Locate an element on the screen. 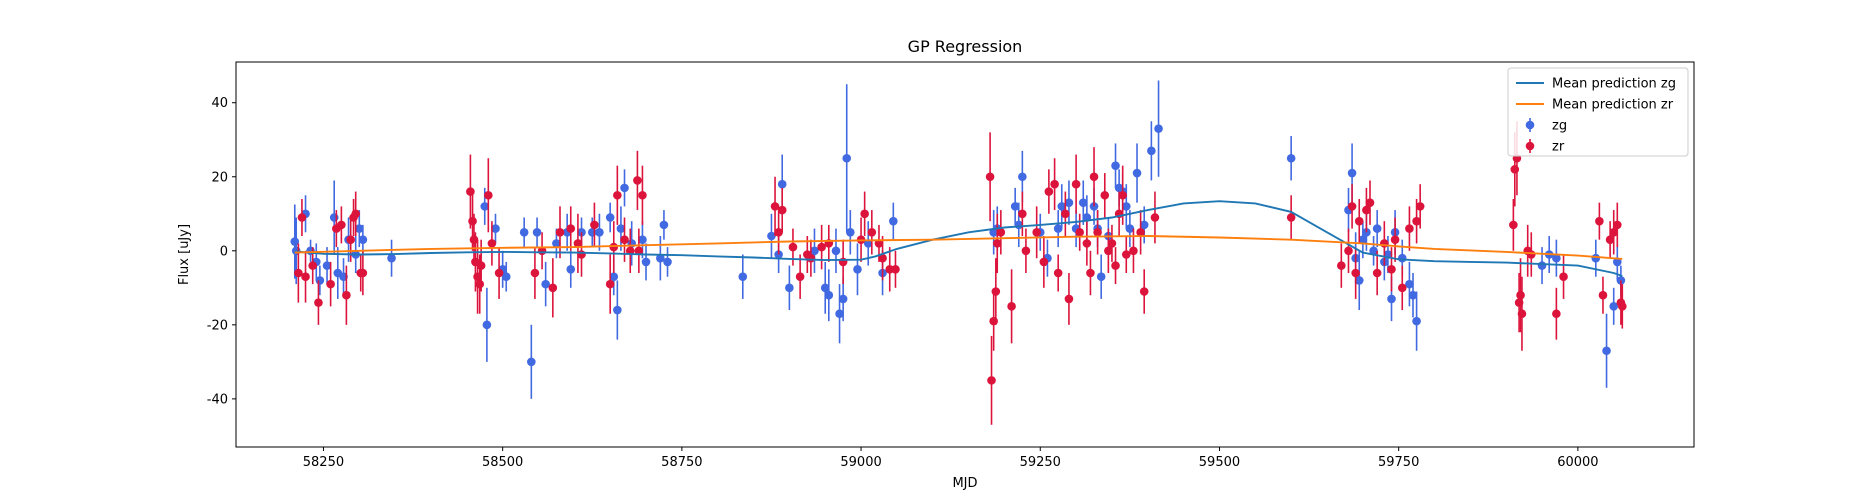  series-line-mean-prediction-zg is located at coordinates (958, 238).